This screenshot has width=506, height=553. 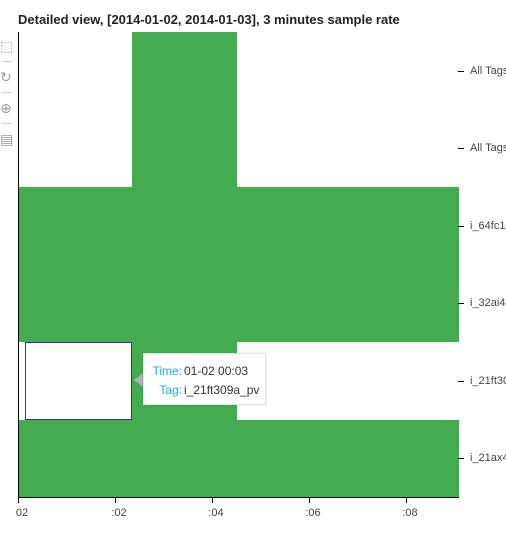 I want to click on selected-cell-highlight, so click(x=78, y=381).